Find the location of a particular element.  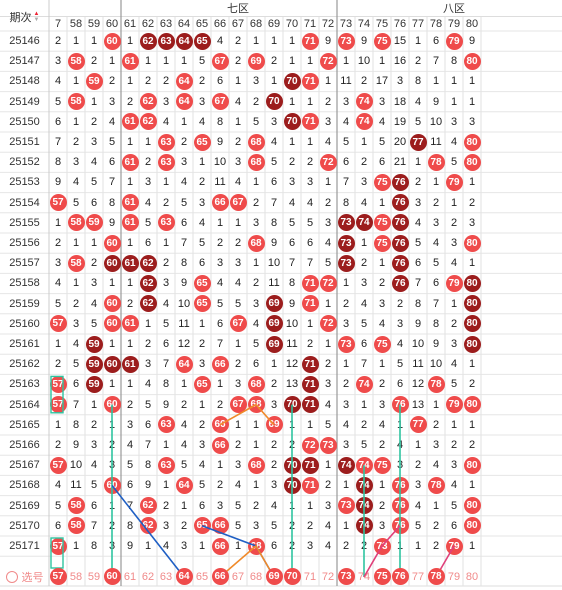

select-ball-60: 60 is located at coordinates (112, 576).